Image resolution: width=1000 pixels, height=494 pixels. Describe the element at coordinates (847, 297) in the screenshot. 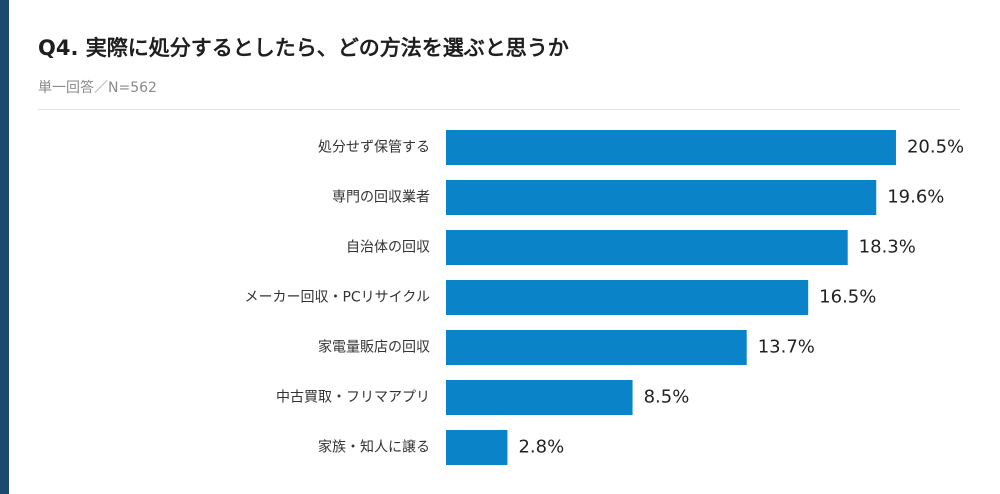

I see `value-label: 16.5%` at that location.